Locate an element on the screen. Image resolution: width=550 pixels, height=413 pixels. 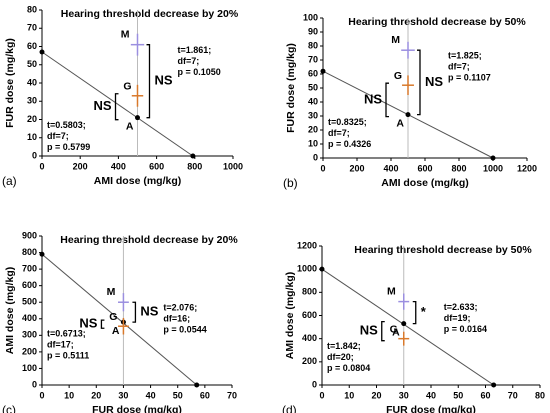
x-tick-label: 40 is located at coordinates (431, 395).